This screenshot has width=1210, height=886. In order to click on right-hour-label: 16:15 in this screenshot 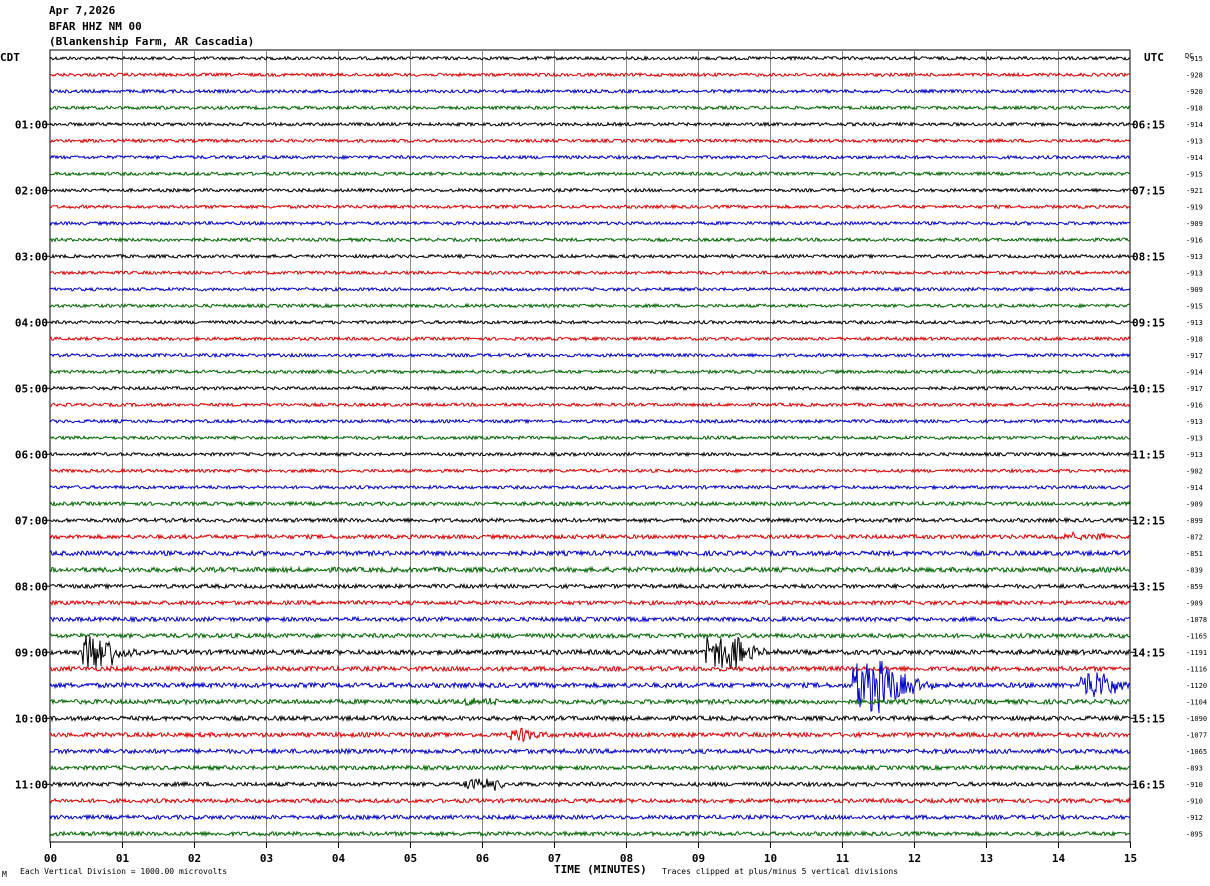, I will do `click(1148, 784)`.